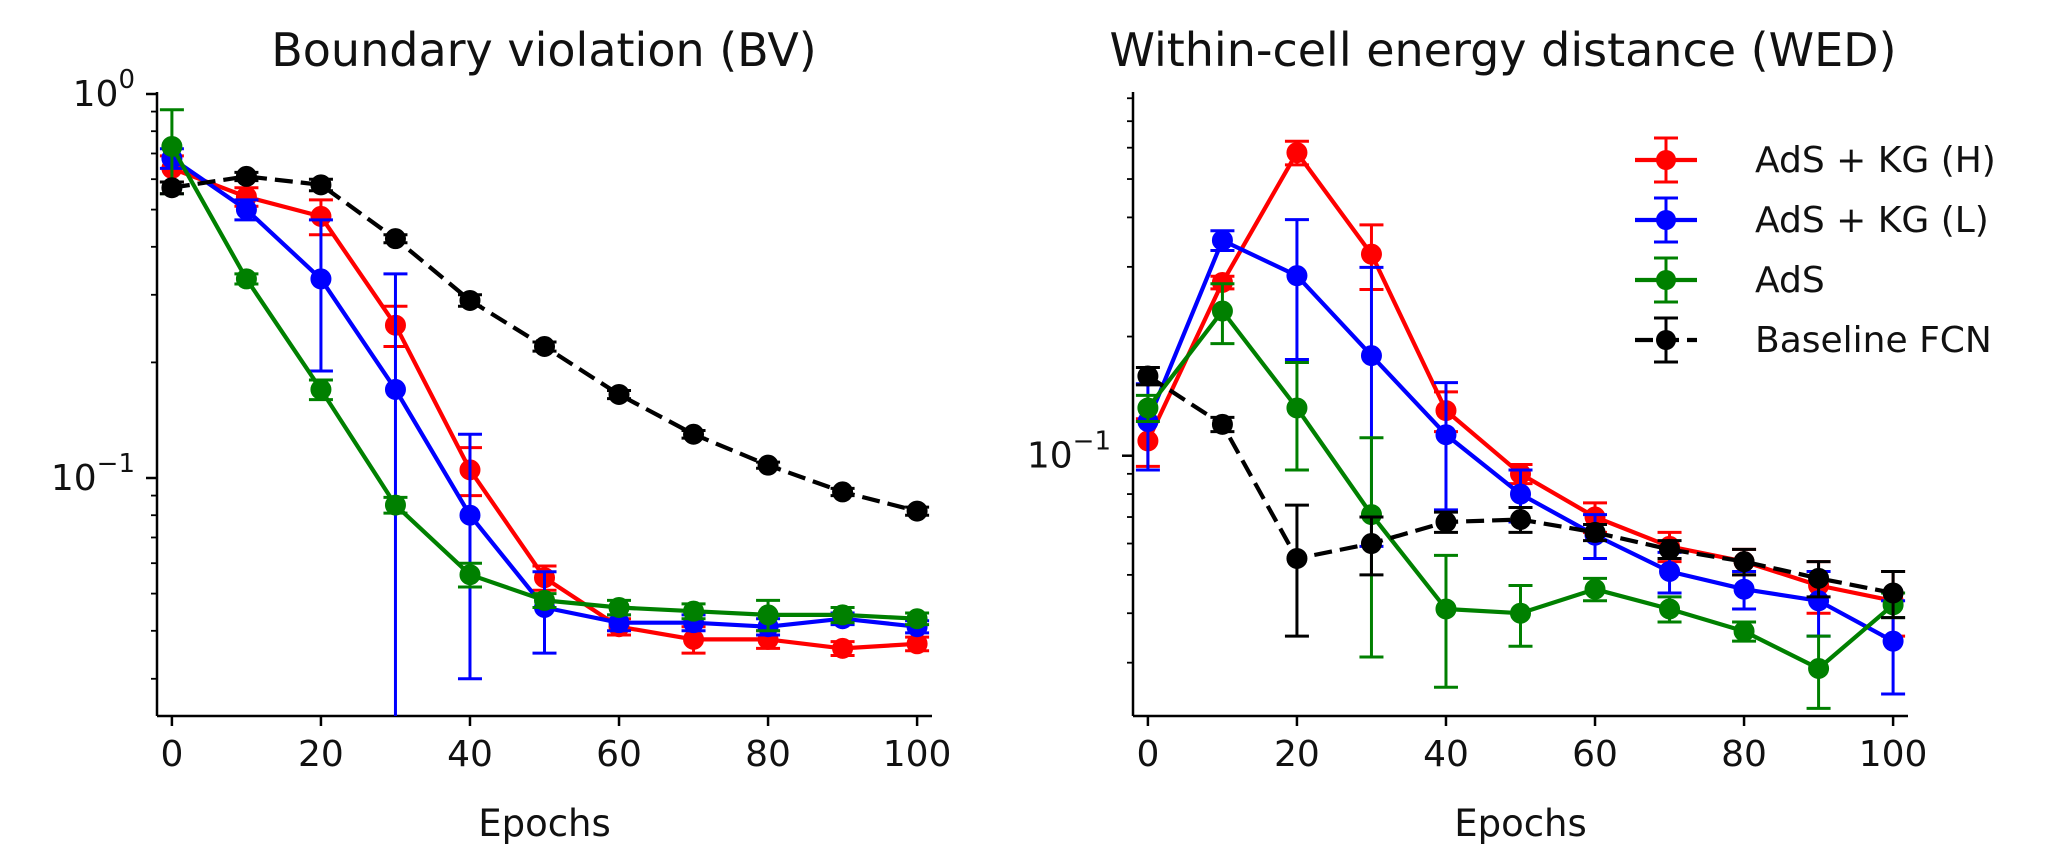 This screenshot has height=867, width=2072. I want to click on legend-label: AdS + KG (L), so click(1872, 220).